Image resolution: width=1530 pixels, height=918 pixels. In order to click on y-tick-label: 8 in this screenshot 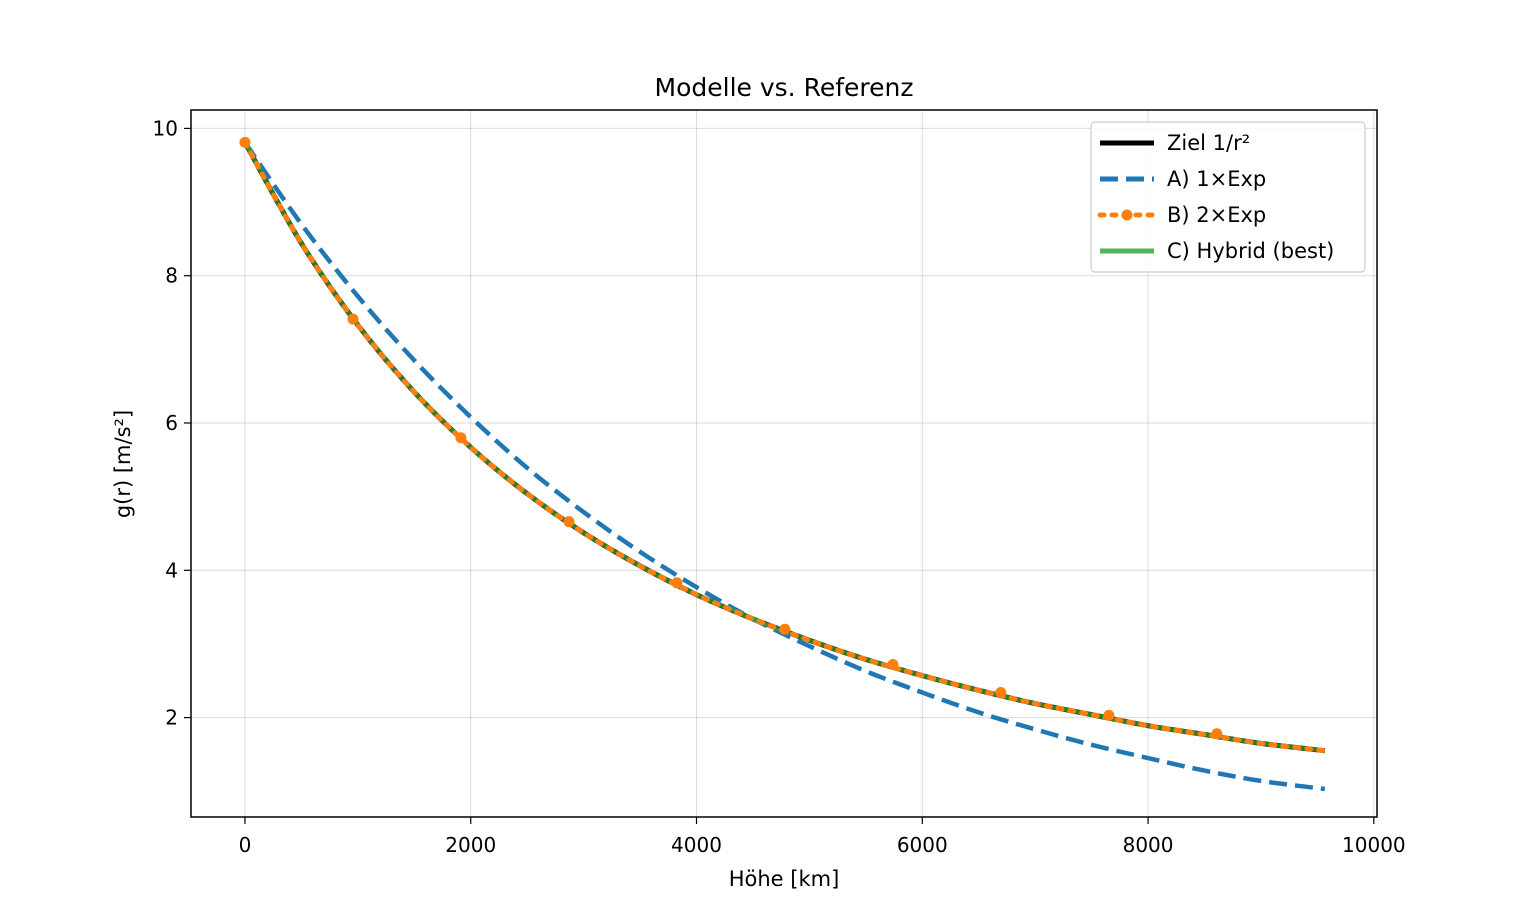, I will do `click(171, 276)`.